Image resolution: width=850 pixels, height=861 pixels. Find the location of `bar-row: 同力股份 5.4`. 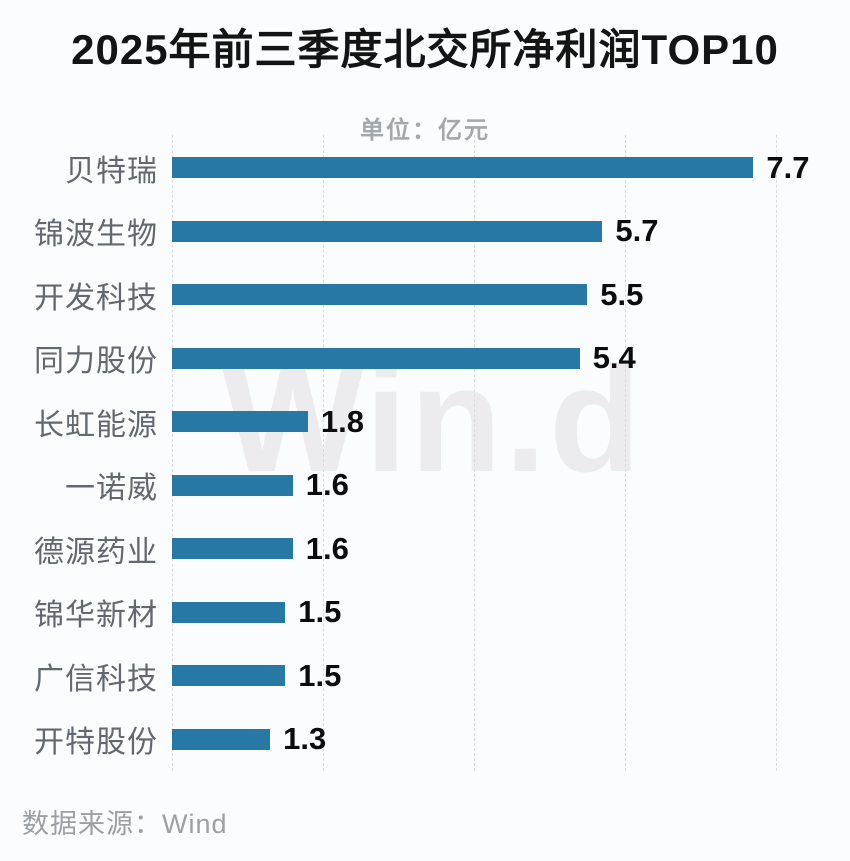

bar-row: 同力股份 5.4 is located at coordinates (425, 359).